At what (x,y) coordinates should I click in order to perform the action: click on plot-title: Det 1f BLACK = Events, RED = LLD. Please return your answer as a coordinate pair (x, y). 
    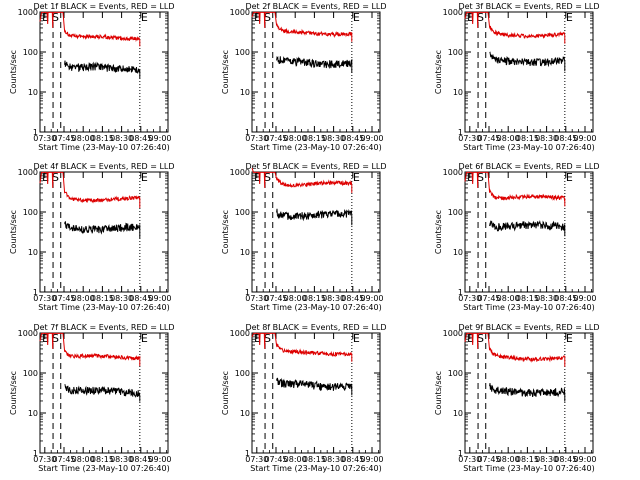
    Looking at the image, I should click on (103, 6).